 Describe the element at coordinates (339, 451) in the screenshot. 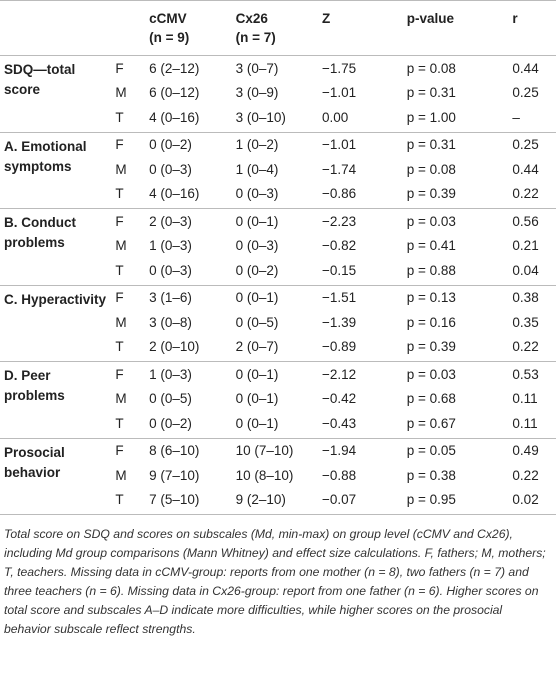

I see `cell: −1.94` at that location.